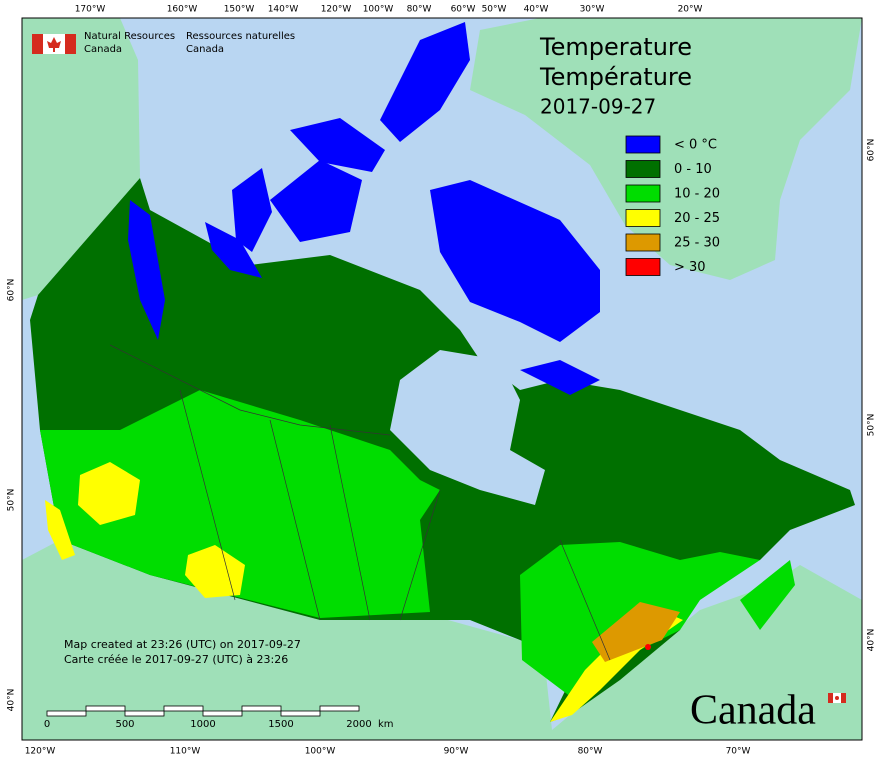 This screenshot has height=760, width=880. I want to click on graticule-top: 120°W, so click(336, 10).